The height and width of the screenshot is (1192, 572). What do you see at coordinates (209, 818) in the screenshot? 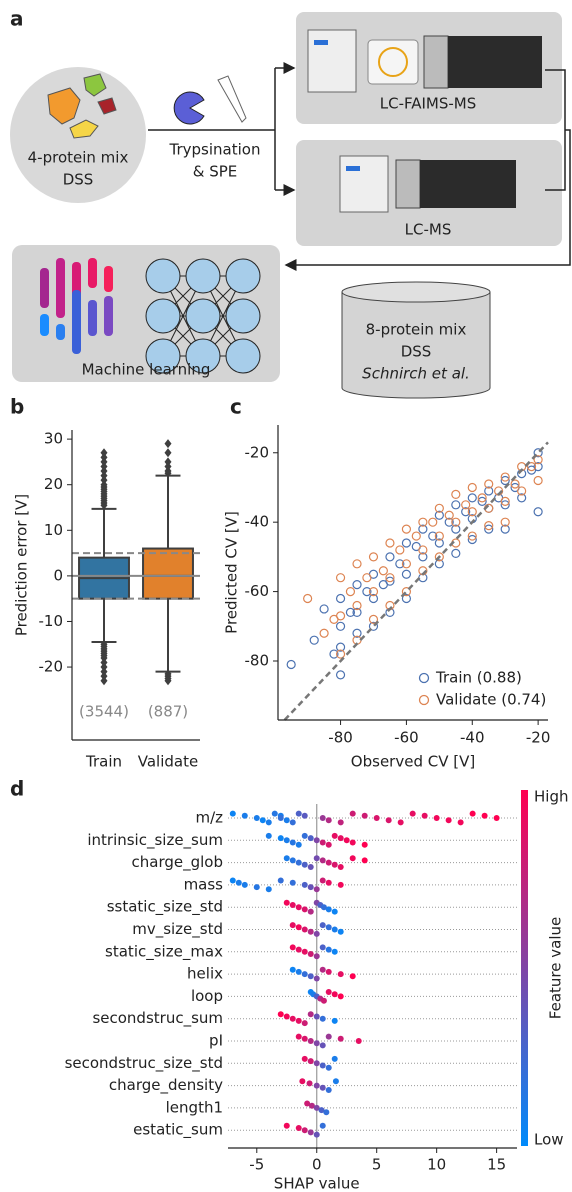
I see `feature-label: m/z` at bounding box center [209, 818].